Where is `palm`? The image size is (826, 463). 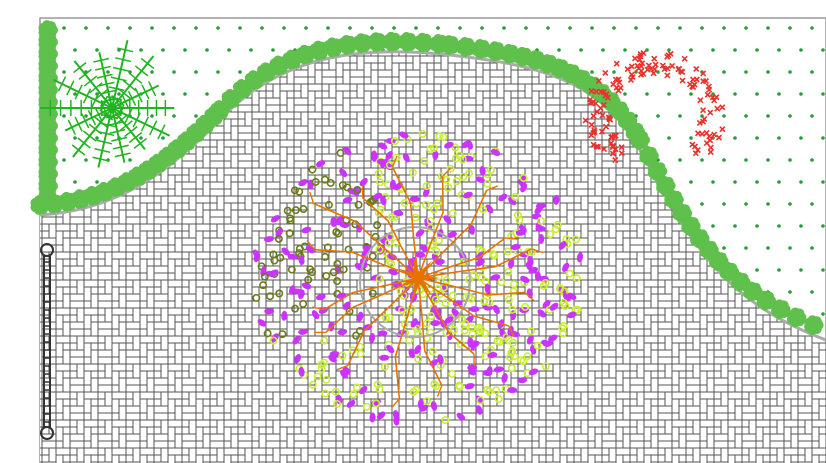
palm is located at coordinates (107, 103).